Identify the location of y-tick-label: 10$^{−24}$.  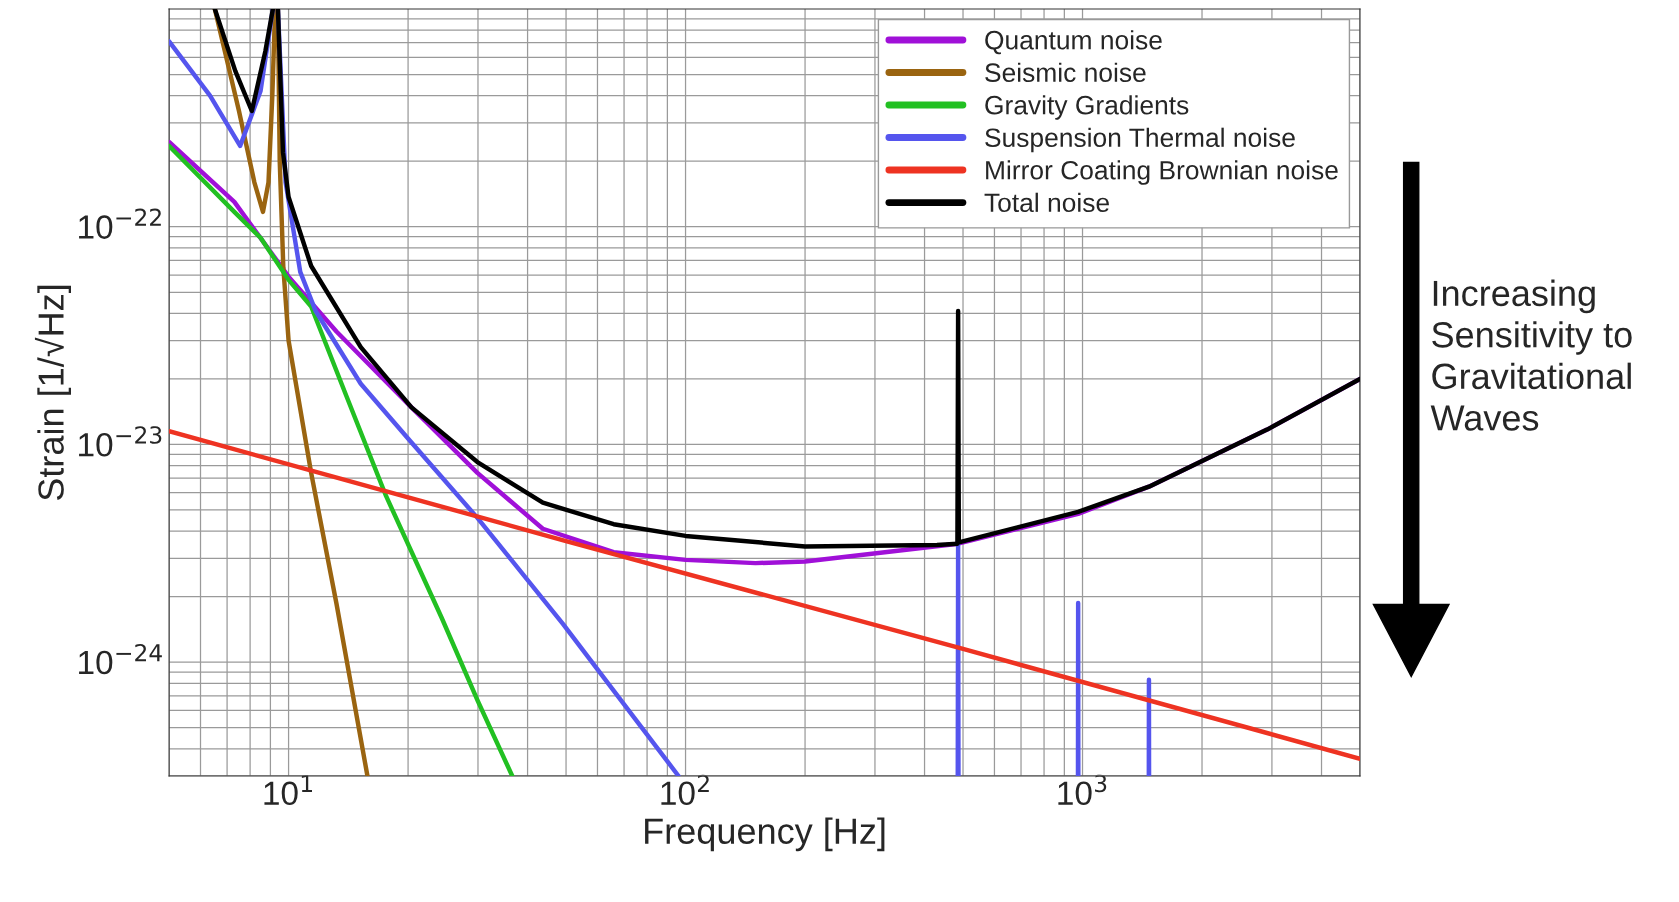
(120, 659).